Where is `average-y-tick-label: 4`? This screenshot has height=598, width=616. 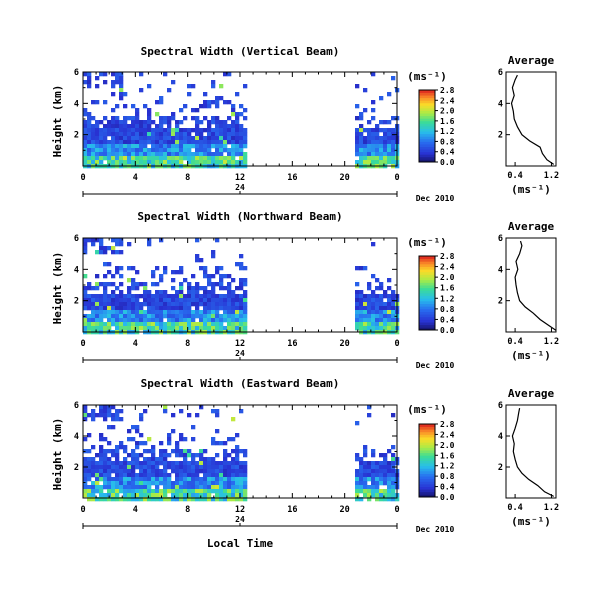 average-y-tick-label: 4 is located at coordinates (500, 104).